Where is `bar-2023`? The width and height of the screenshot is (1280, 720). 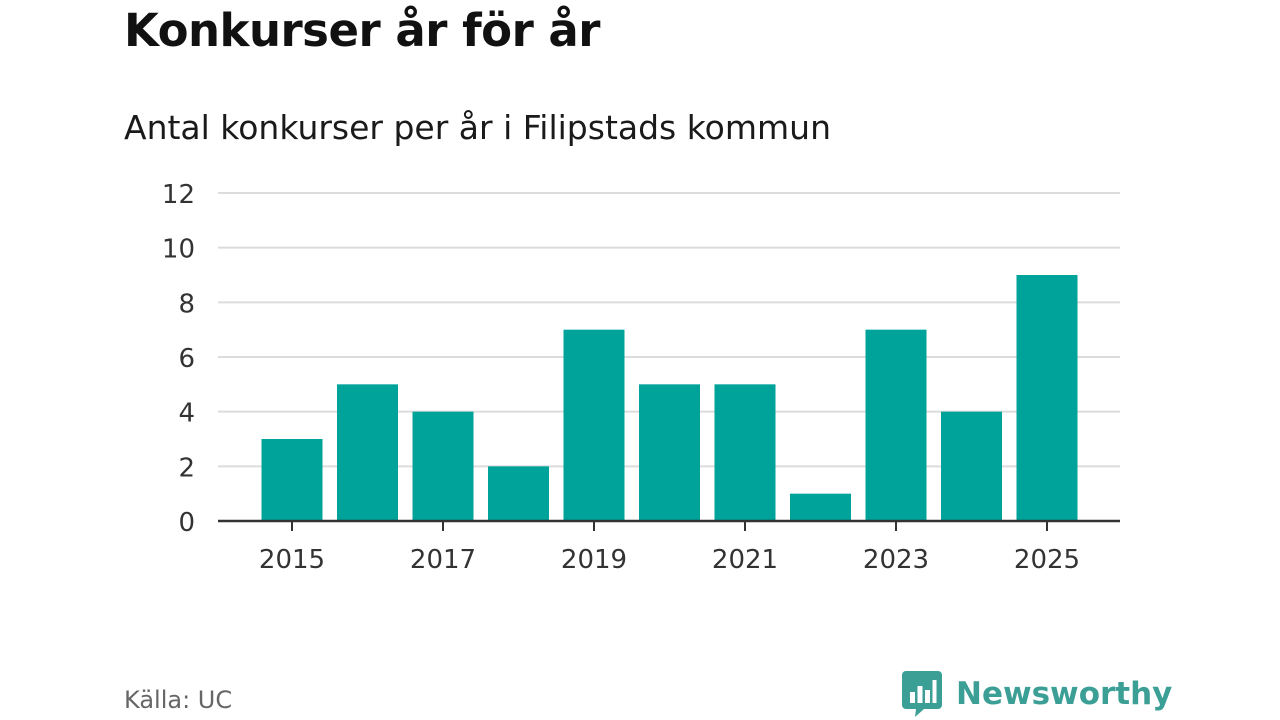 bar-2023 is located at coordinates (896, 425).